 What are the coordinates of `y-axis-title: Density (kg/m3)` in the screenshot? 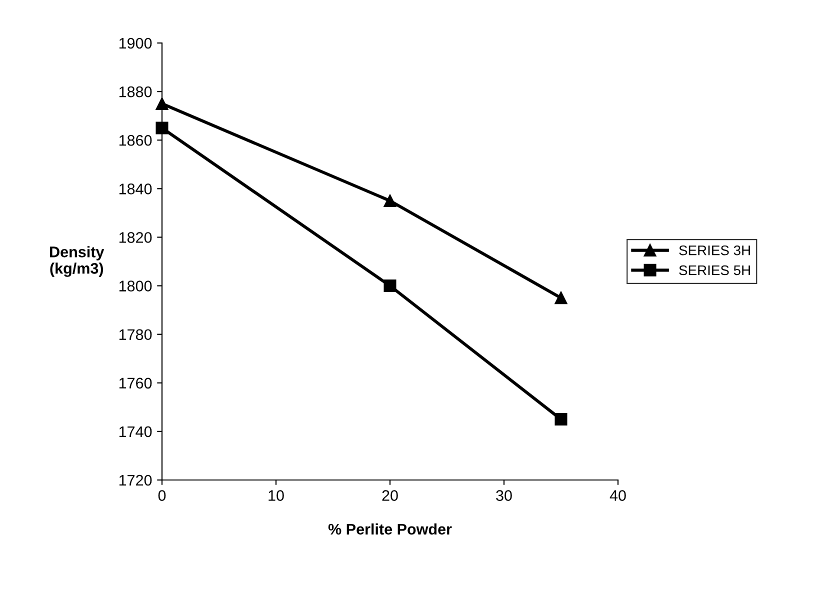 It's located at (77, 261).